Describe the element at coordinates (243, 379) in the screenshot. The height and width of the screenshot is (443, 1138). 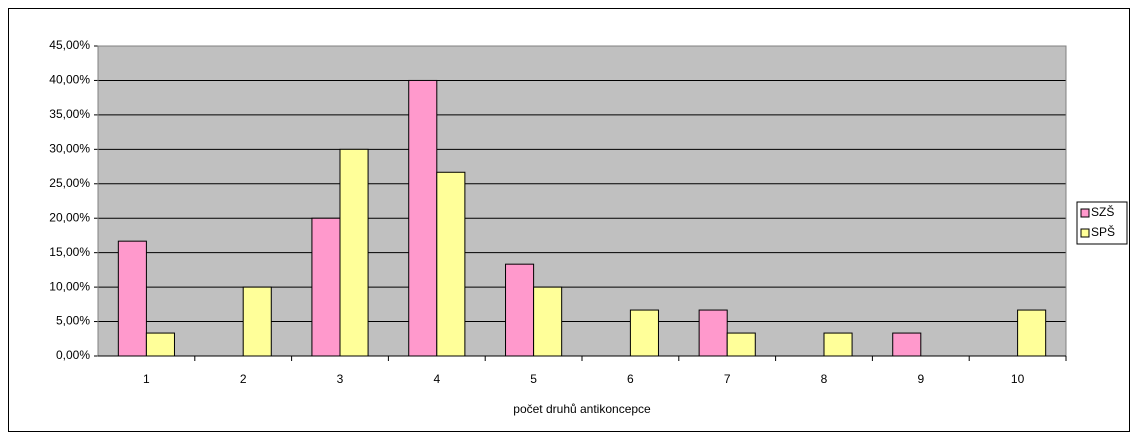
I see `x-tick-label: 2` at that location.